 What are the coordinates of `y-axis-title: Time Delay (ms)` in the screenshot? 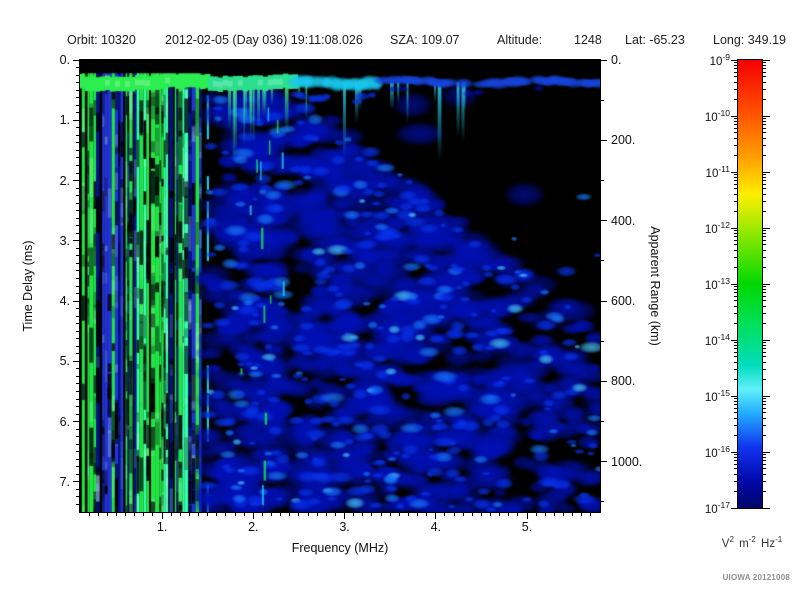 It's located at (28, 286).